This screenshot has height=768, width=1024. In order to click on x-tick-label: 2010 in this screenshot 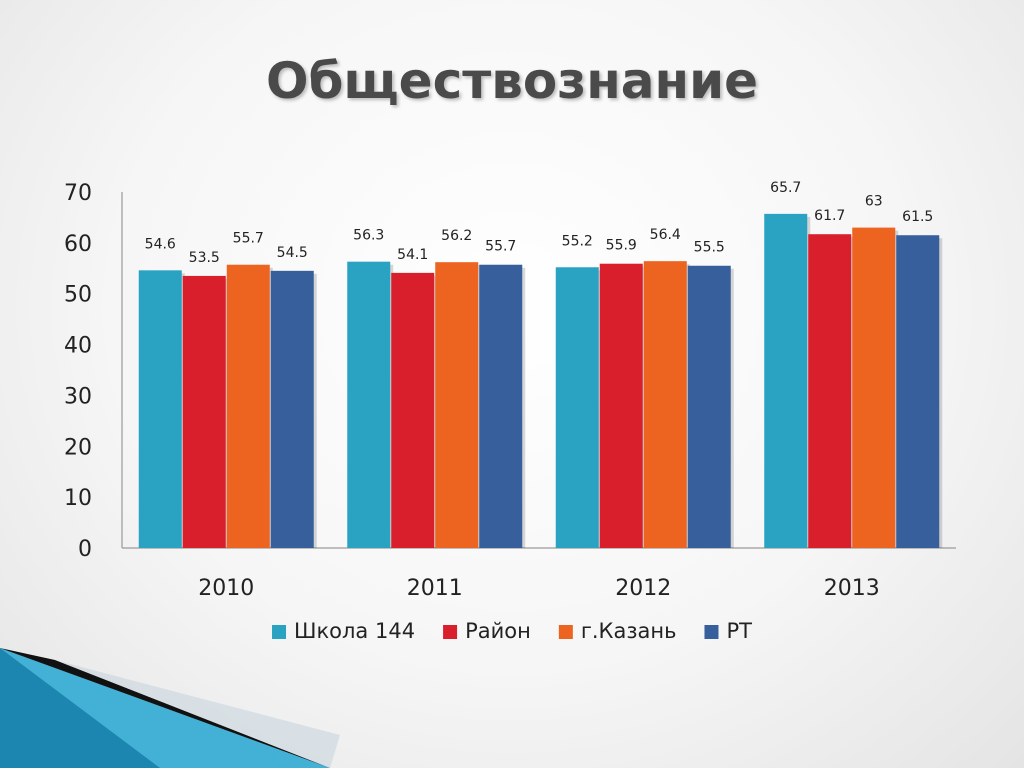, I will do `click(226, 588)`.